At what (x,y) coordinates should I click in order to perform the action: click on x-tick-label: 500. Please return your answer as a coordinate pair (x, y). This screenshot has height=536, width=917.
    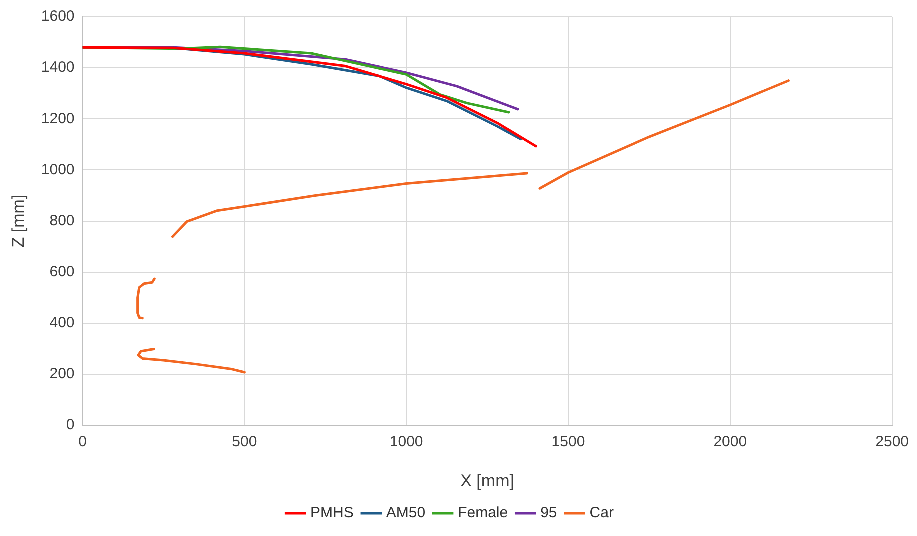
    Looking at the image, I should click on (245, 442).